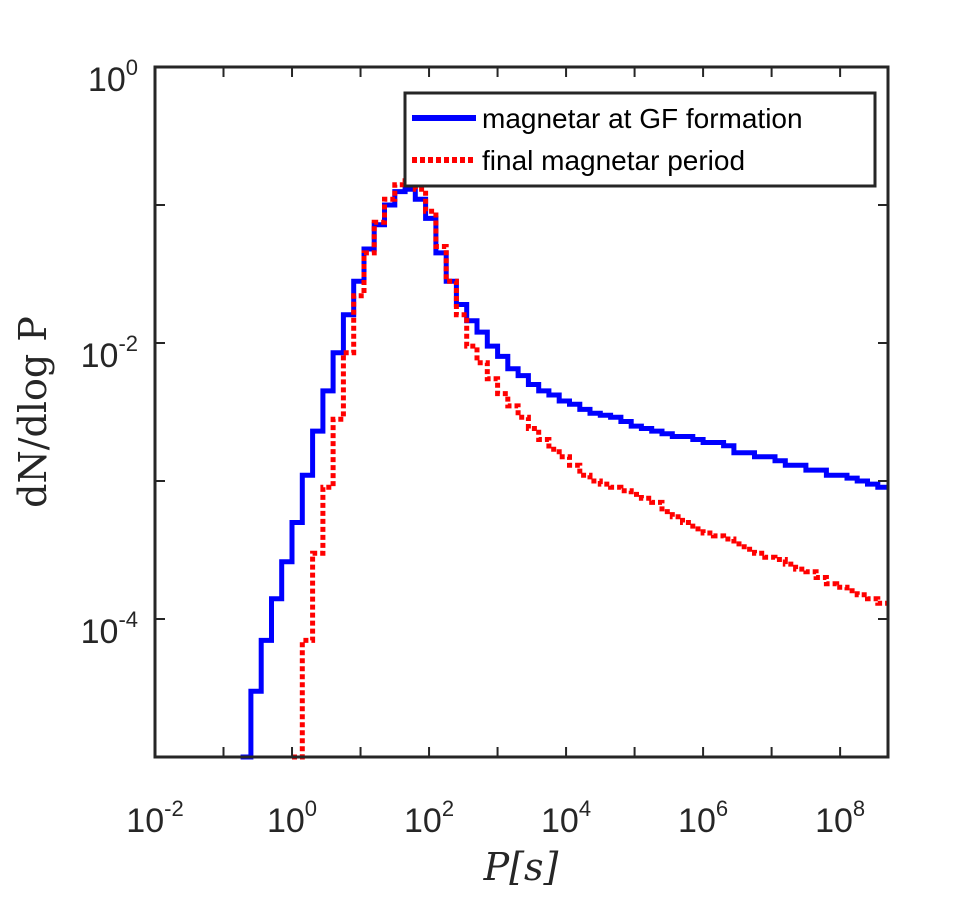 The image size is (979, 899). What do you see at coordinates (429, 818) in the screenshot?
I see `x-tick-label: 10²` at bounding box center [429, 818].